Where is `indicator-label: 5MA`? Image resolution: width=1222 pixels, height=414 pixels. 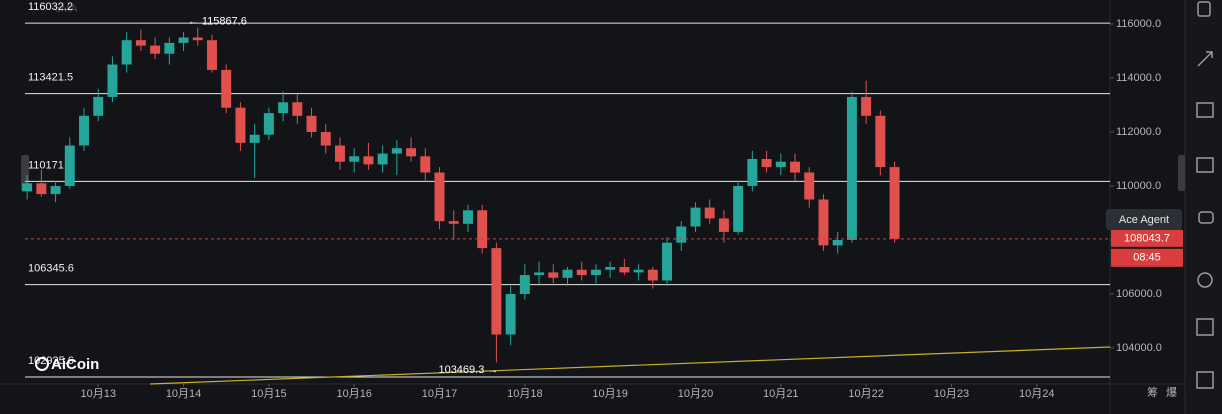
indicator-label: 5MA is located at coordinates (66, 9).